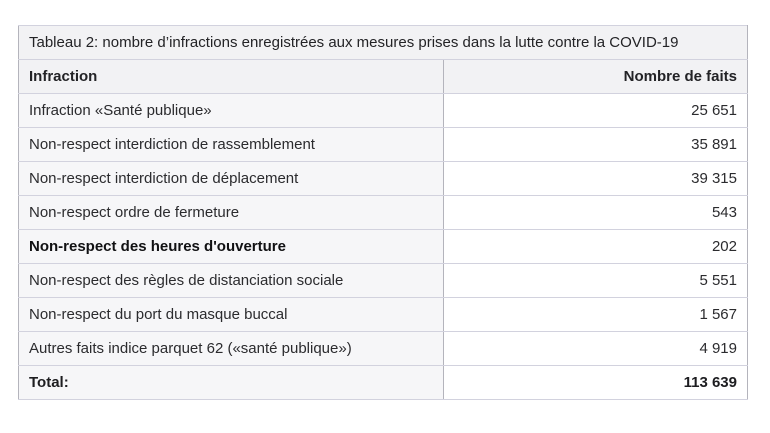 The height and width of the screenshot is (433, 770). What do you see at coordinates (595, 110) in the screenshot?
I see `infraction-count: 25 651` at bounding box center [595, 110].